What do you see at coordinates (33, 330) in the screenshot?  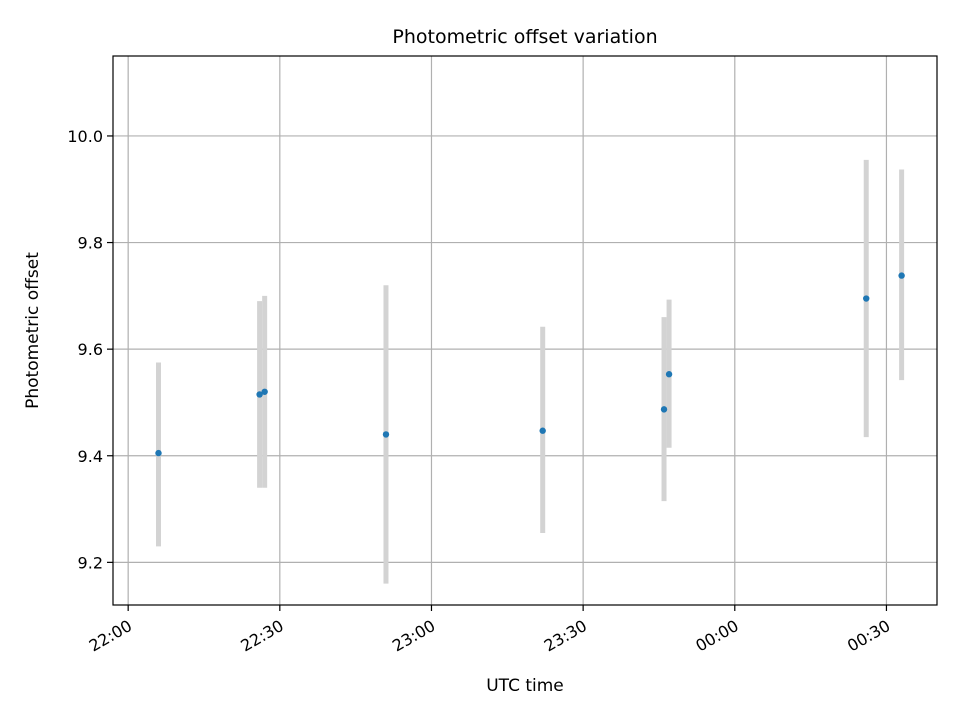 I see `y-axis-label: Photometric offset` at bounding box center [33, 330].